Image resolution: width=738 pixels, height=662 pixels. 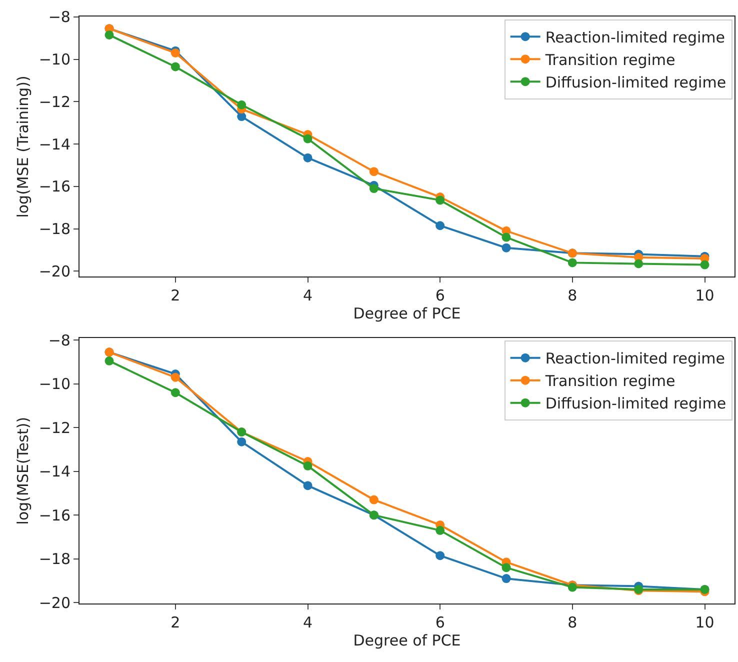 What do you see at coordinates (23, 147) in the screenshot?
I see `y-axis-title: log(MSE (Training))` at bounding box center [23, 147].